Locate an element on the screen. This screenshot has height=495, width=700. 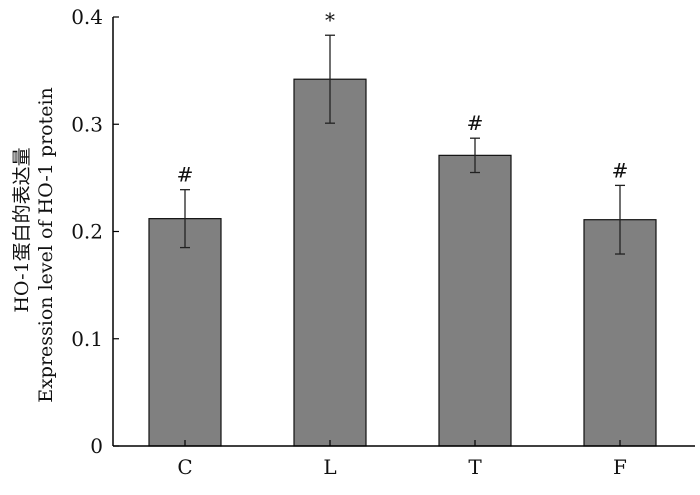
y-tick-label: 0.3 is located at coordinates (87, 124).